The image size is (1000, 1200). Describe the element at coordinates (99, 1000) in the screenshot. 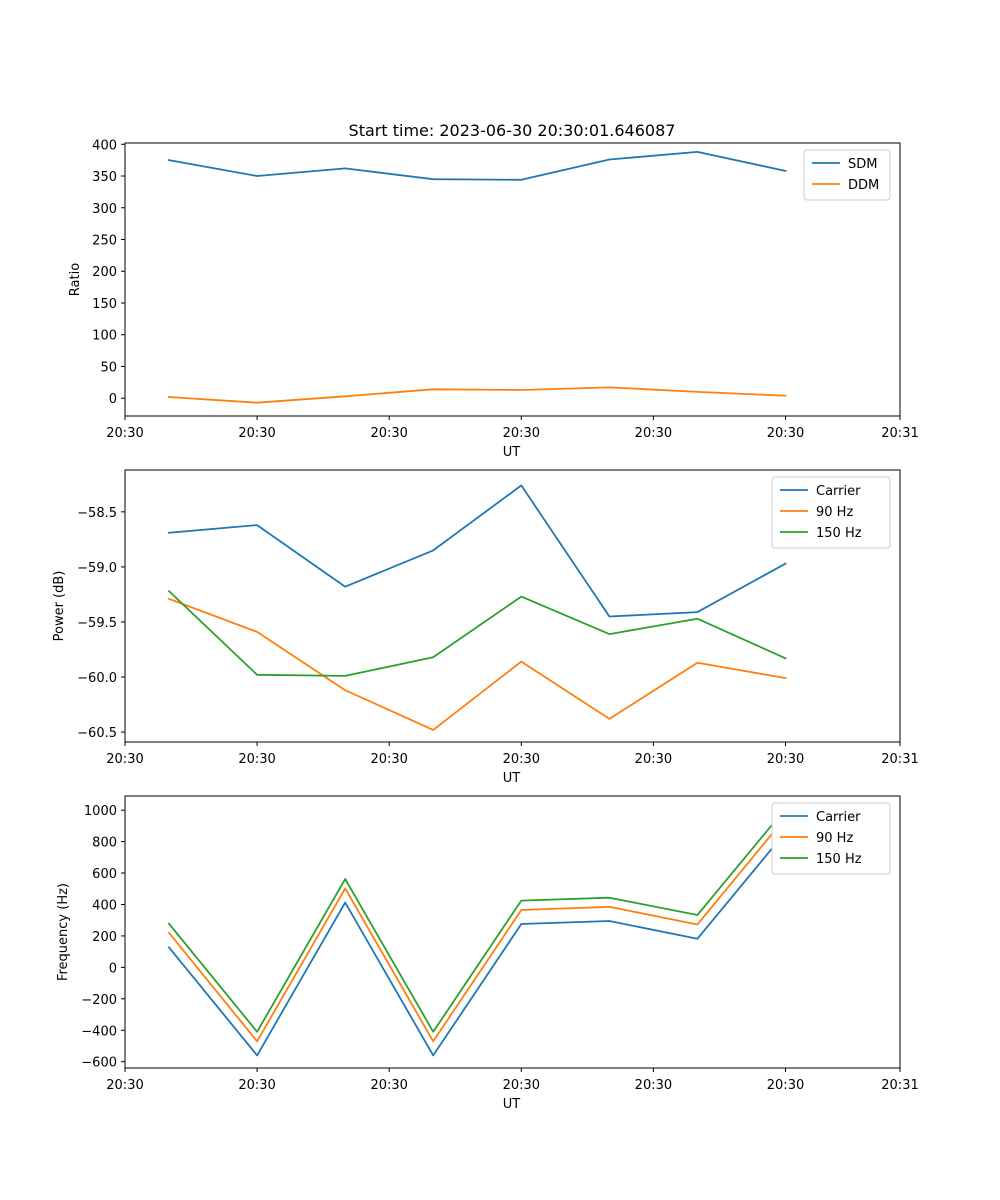

I see `y-tick-label: −200` at that location.